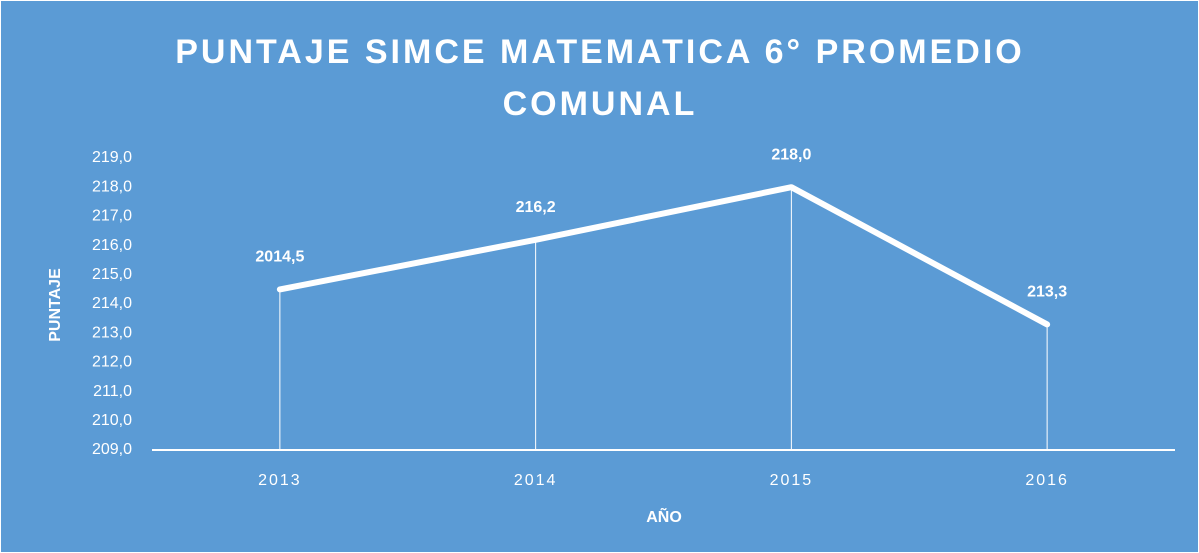 The width and height of the screenshot is (1199, 553). Describe the element at coordinates (536, 480) in the screenshot. I see `x-tick-label: 2014` at that location.